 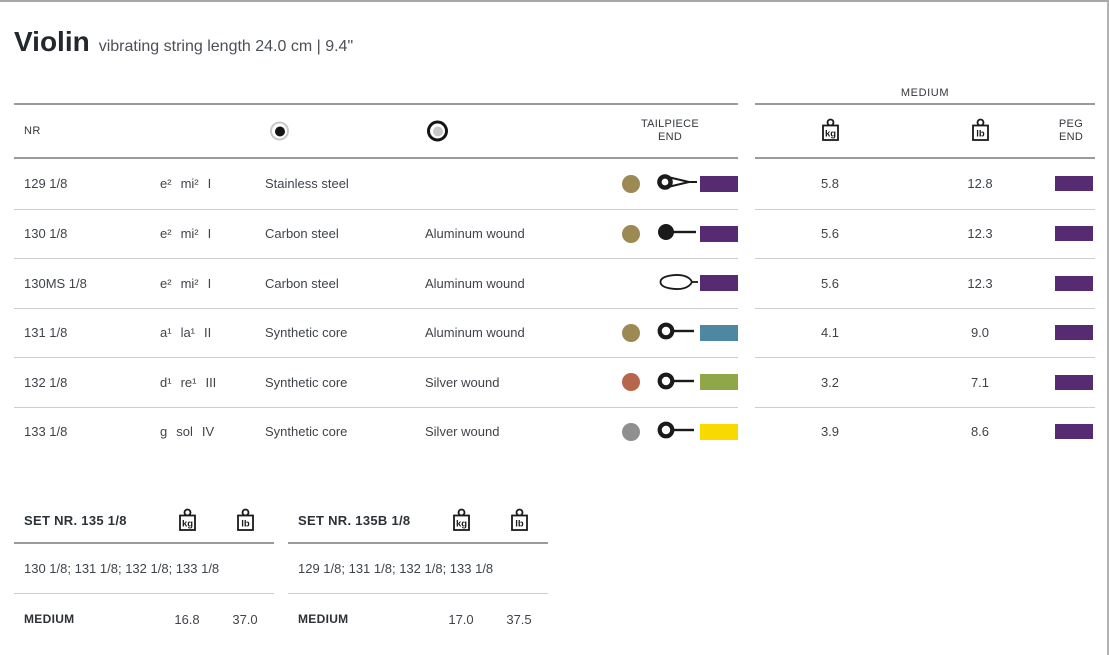 I want to click on note-solfege: re¹, so click(x=188, y=382).